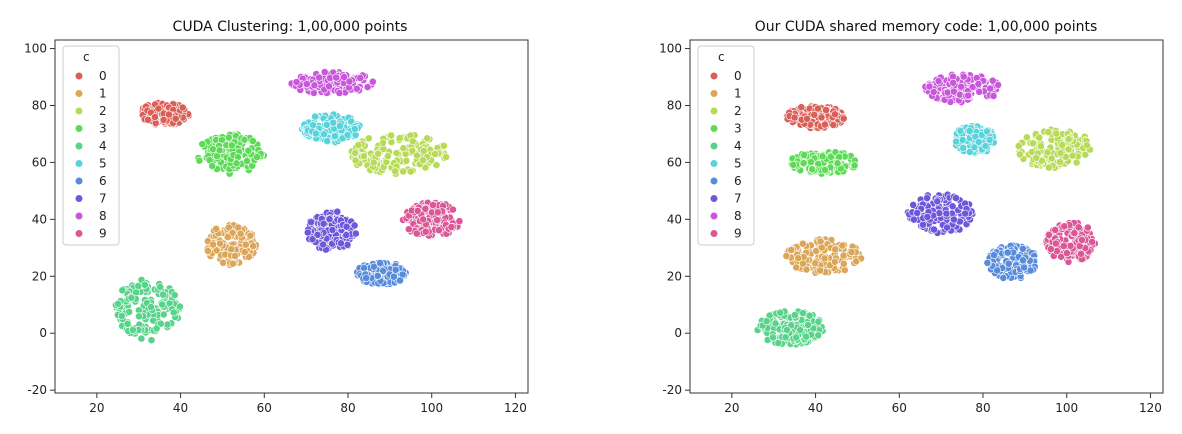 Image resolution: width=1182 pixels, height=434 pixels. Describe the element at coordinates (103, 146) in the screenshot. I see `legend-label: 4` at that location.